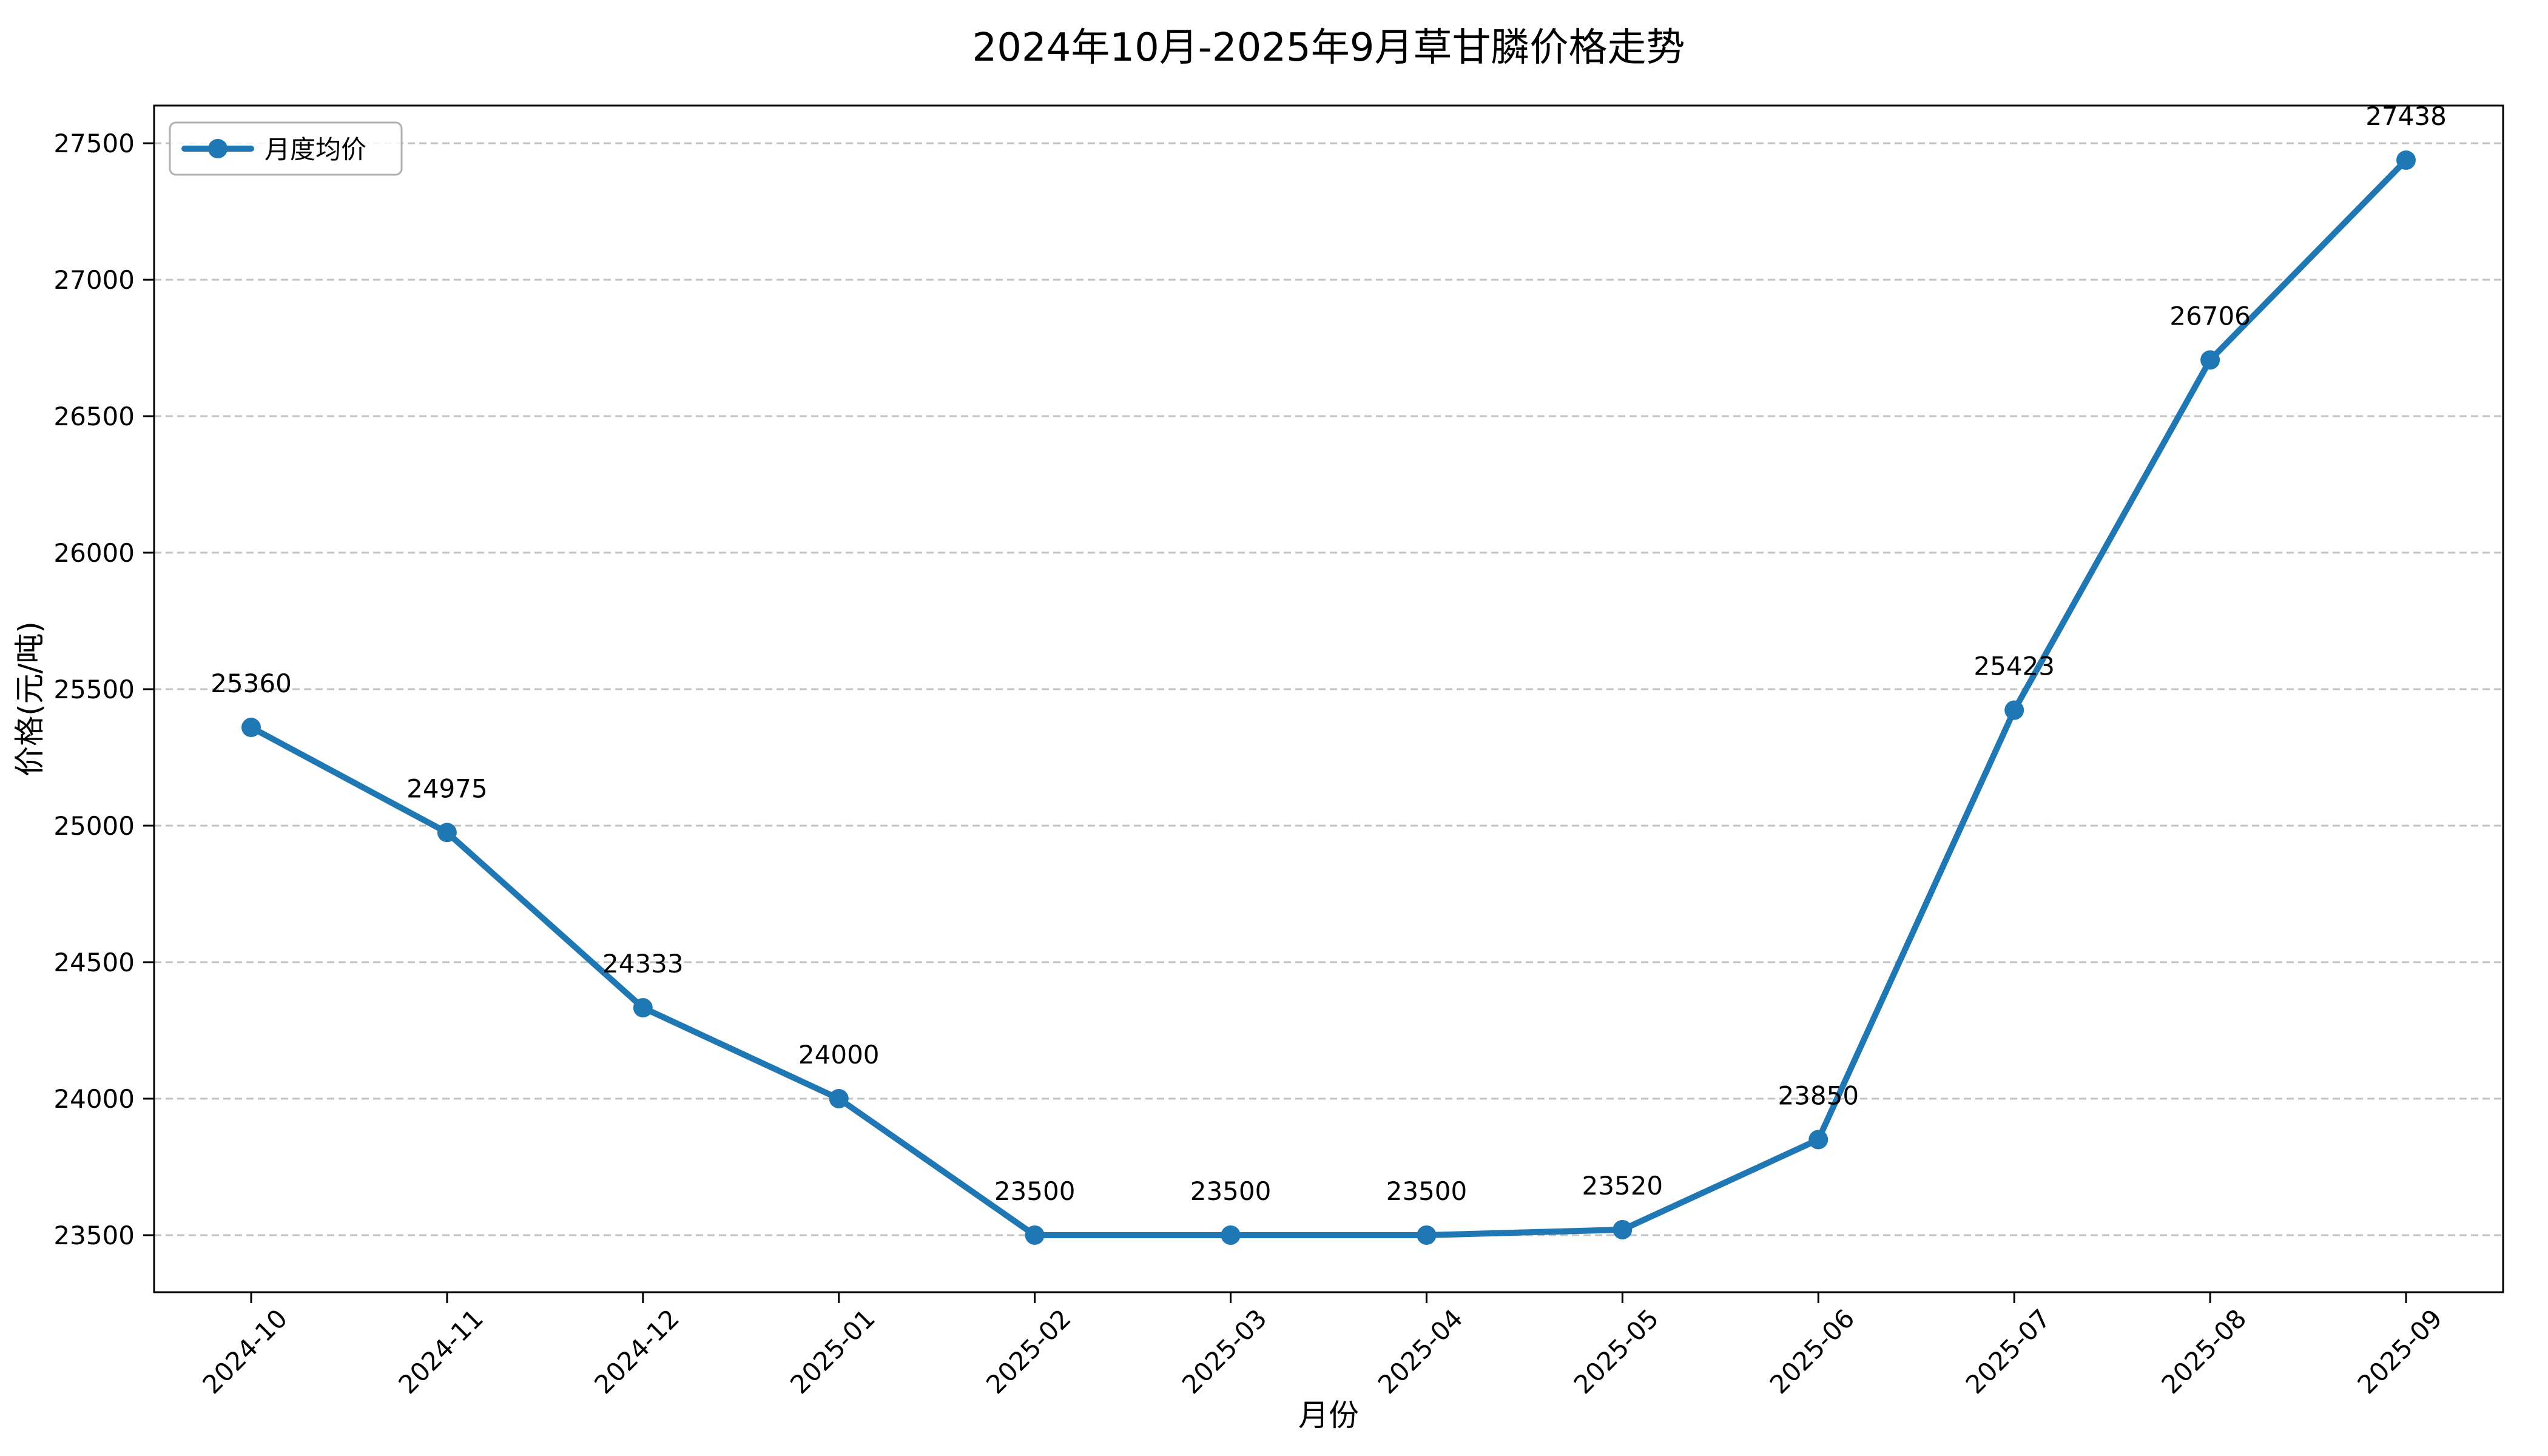 The width and height of the screenshot is (2548, 1456). I want to click on data-point-label: 23520, so click(1622, 1186).